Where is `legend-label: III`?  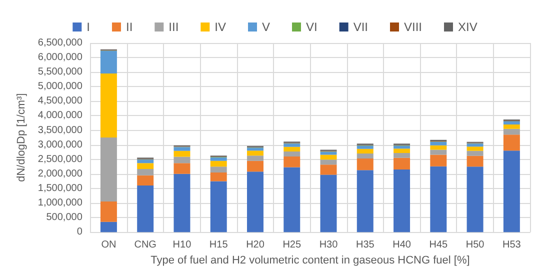 legend-label: III is located at coordinates (173, 27).